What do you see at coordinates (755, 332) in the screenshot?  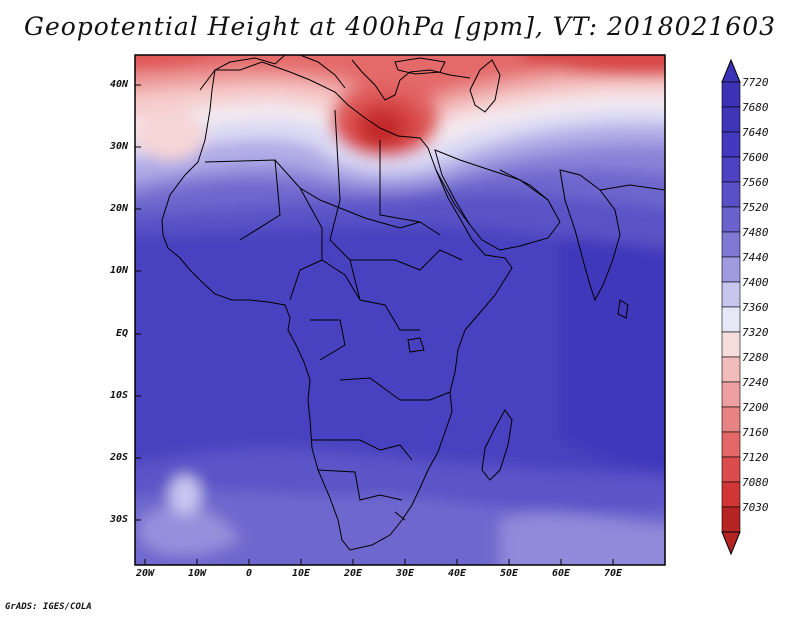 I see `colorbar-label: 7320` at bounding box center [755, 332].